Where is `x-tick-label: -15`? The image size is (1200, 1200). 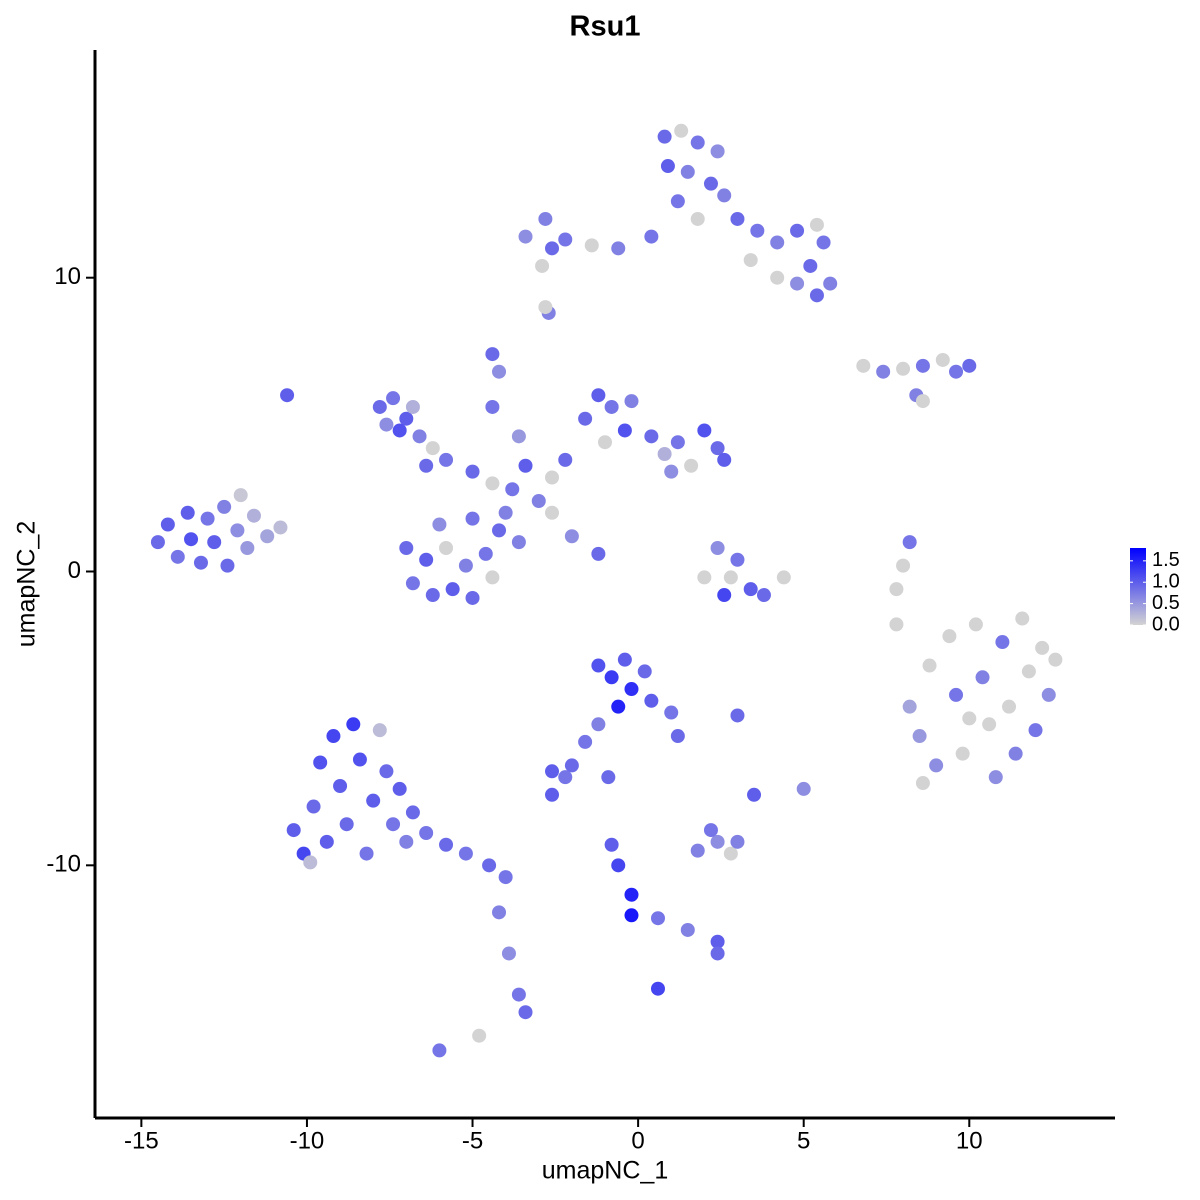 x-tick-label: -15 is located at coordinates (141, 1140).